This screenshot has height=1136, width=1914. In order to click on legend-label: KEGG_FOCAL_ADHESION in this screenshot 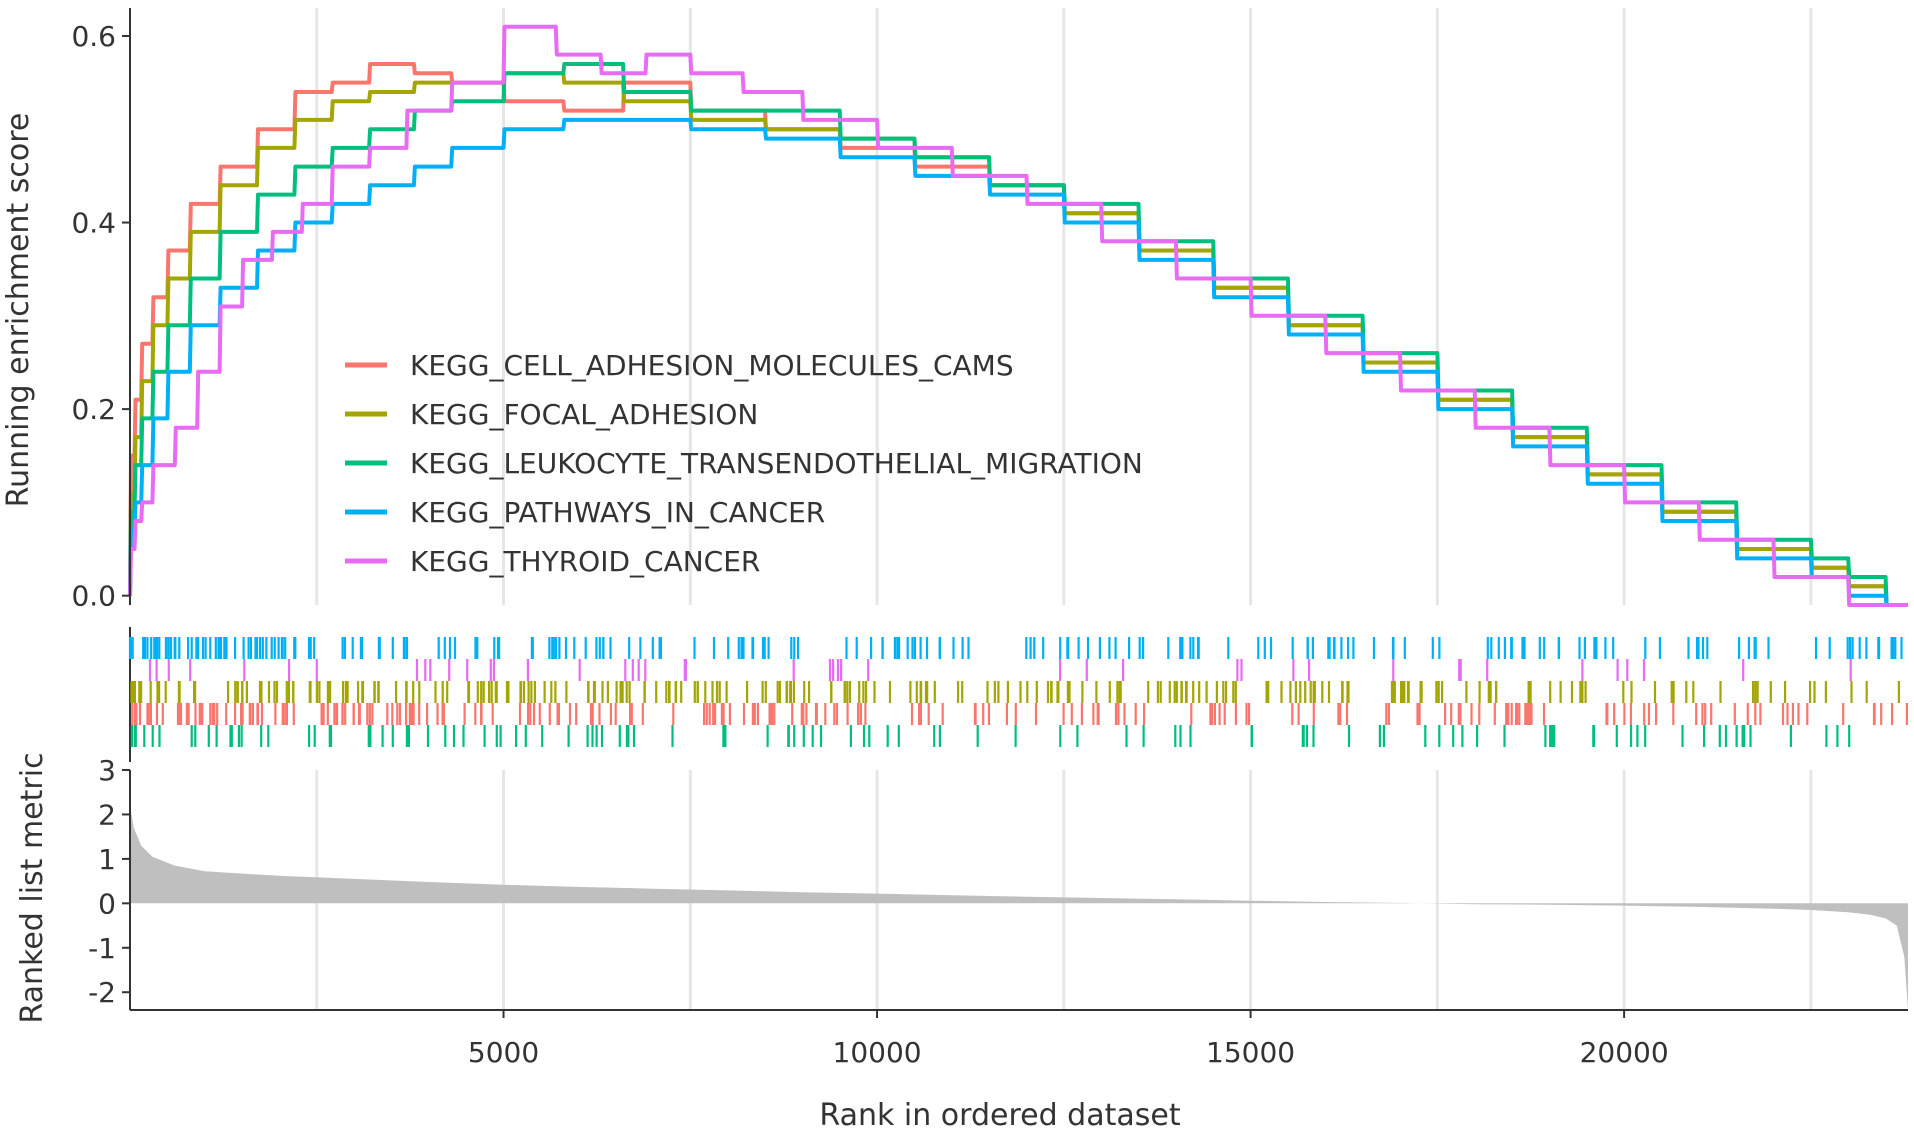, I will do `click(584, 414)`.